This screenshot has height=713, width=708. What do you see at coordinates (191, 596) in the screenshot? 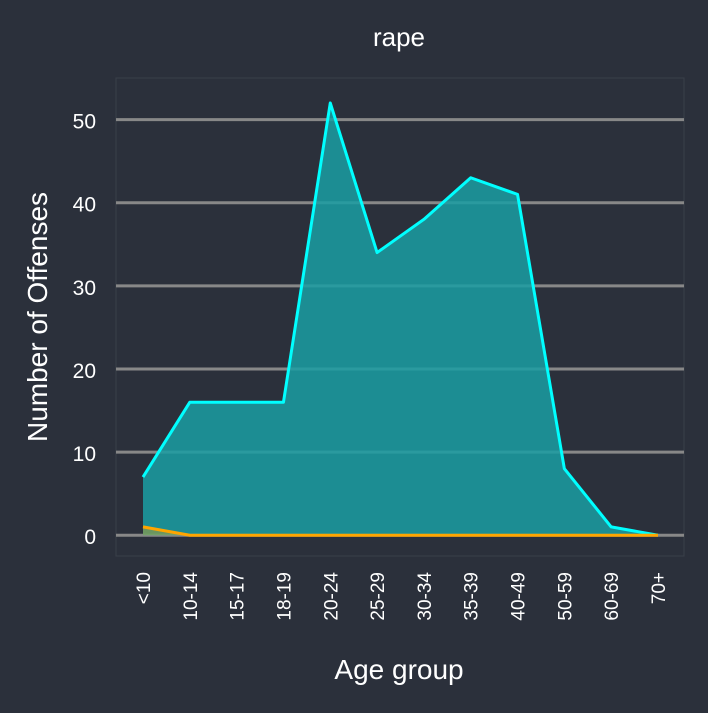
I see `x-tick-label: 10-14` at bounding box center [191, 596].